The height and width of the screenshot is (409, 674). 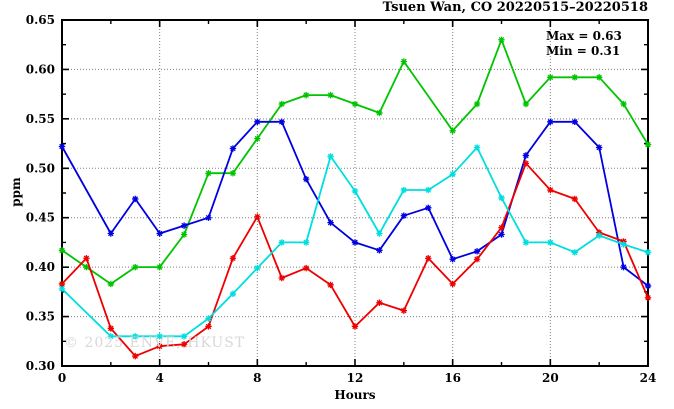 I want to click on x-tick-label: 0, so click(x=62, y=378).